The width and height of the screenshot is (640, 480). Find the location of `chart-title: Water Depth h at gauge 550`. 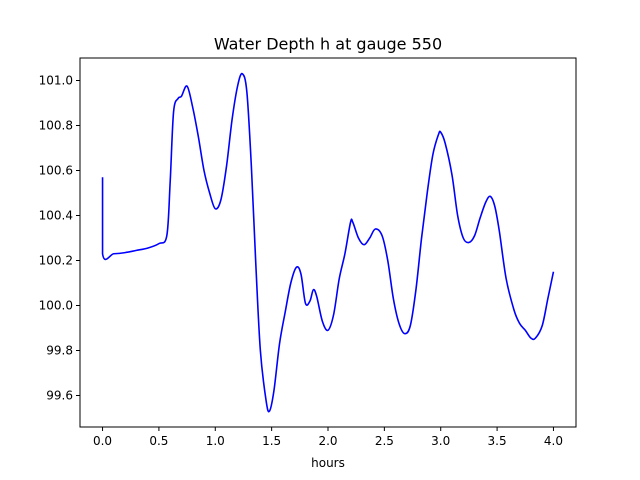

chart-title: Water Depth h at gauge 550 is located at coordinates (328, 44).